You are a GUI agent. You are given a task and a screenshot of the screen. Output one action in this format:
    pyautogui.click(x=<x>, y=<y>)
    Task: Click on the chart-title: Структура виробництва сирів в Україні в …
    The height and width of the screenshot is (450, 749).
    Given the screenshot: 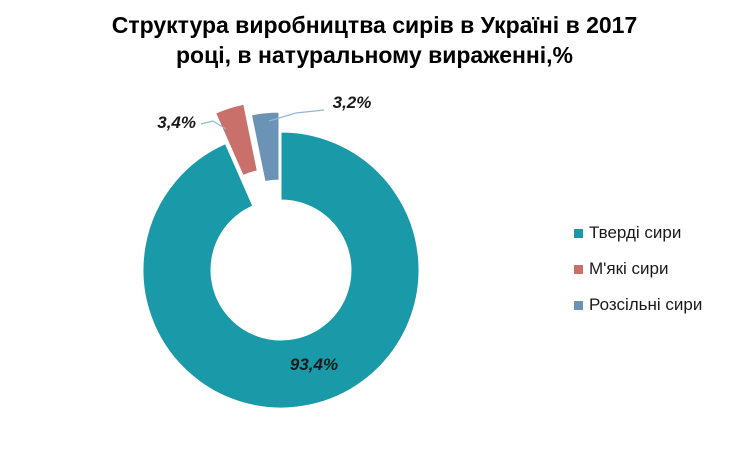 What is the action you would take?
    pyautogui.click(x=374, y=40)
    